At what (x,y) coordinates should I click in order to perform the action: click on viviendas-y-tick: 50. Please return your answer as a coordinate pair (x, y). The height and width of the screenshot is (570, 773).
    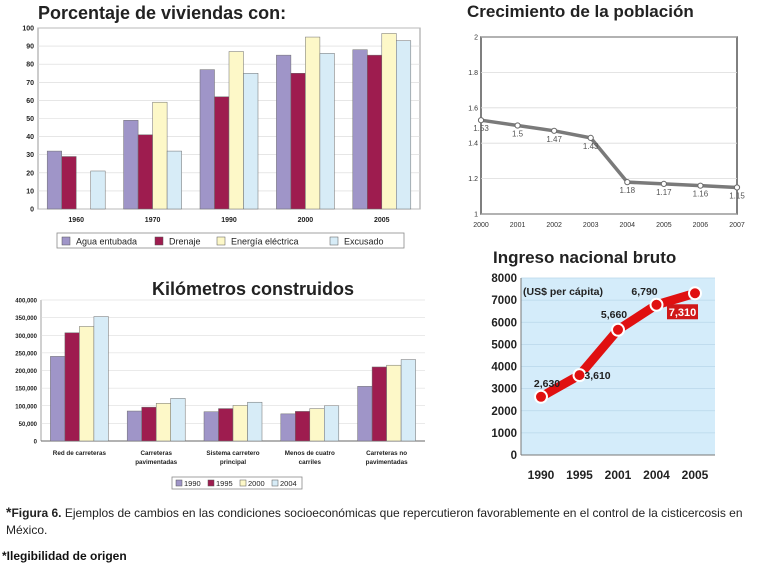
    Looking at the image, I should click on (30, 119).